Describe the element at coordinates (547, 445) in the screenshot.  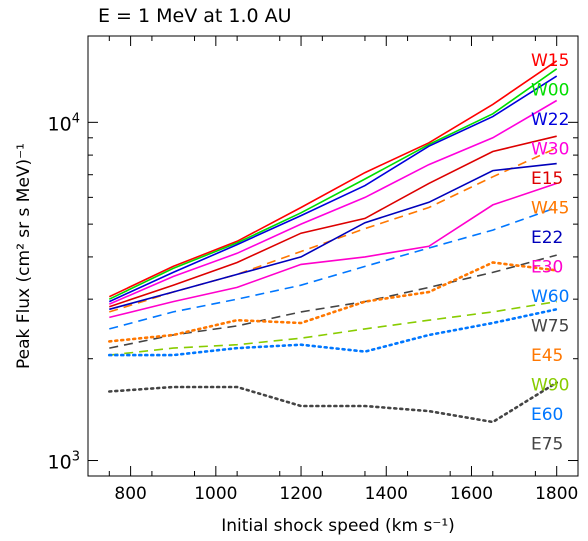
I see `legend-entry-e75: E75` at that location.